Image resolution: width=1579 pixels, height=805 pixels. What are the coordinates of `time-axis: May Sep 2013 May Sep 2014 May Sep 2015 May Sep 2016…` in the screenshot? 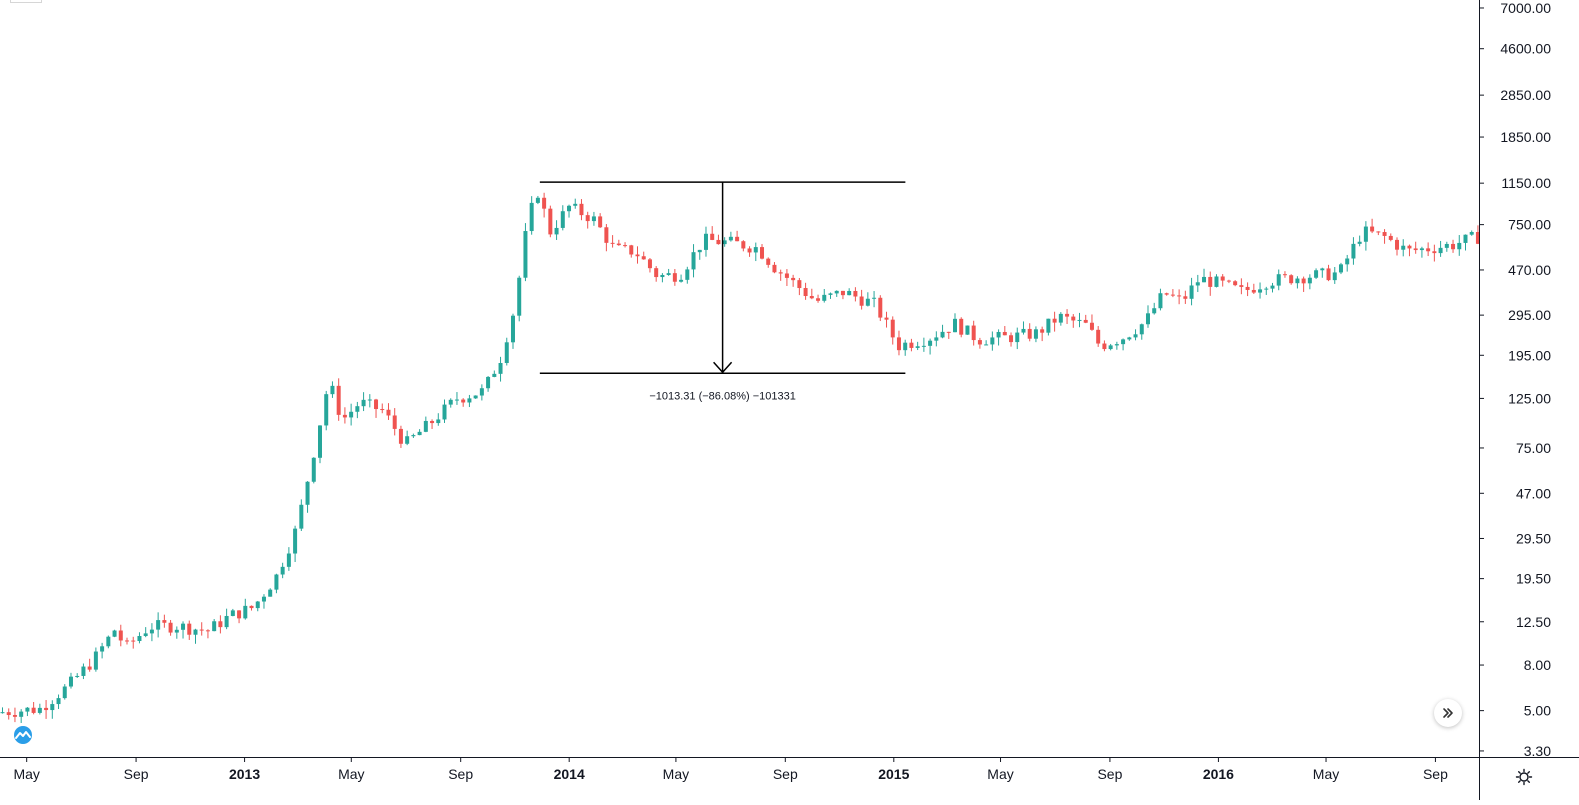 It's located at (789, 769).